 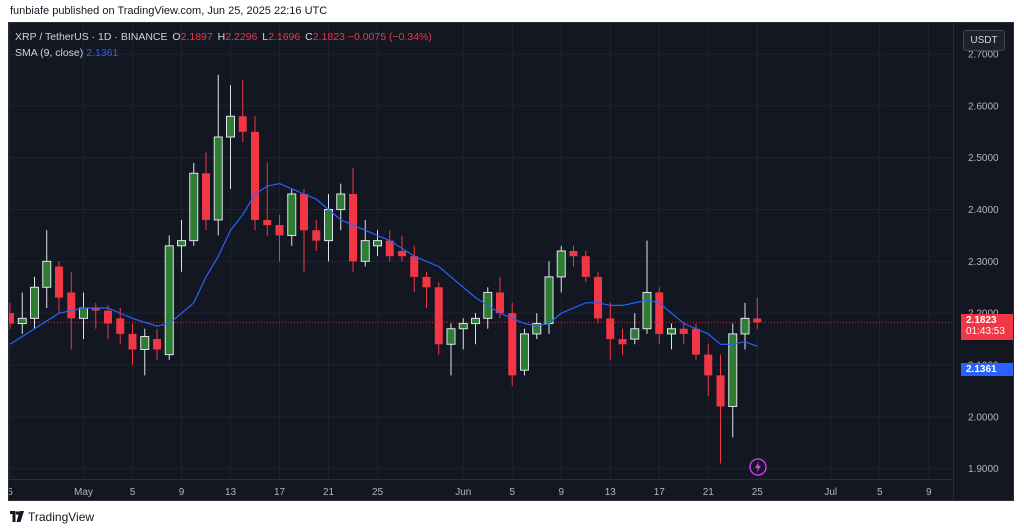 What do you see at coordinates (983, 469) in the screenshot?
I see `y-tick-label: 1.9000` at bounding box center [983, 469].